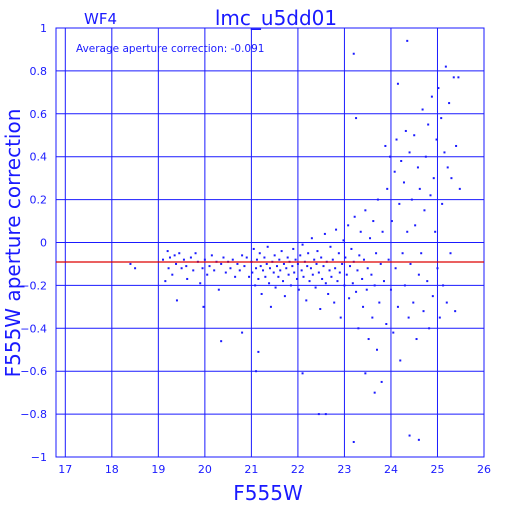 This screenshot has width=512, height=512. What do you see at coordinates (43, 243) in the screenshot?
I see `y-tick-label: 0` at bounding box center [43, 243].